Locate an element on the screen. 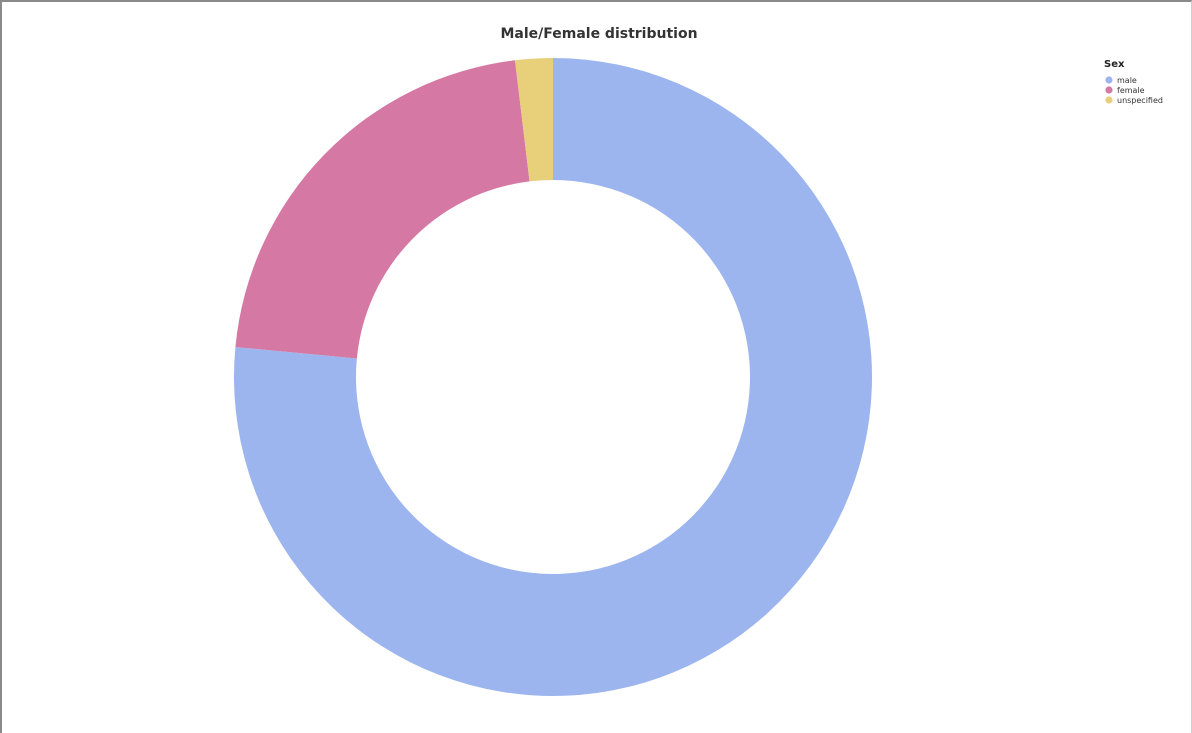  legend-title: Sex is located at coordinates (1114, 64).